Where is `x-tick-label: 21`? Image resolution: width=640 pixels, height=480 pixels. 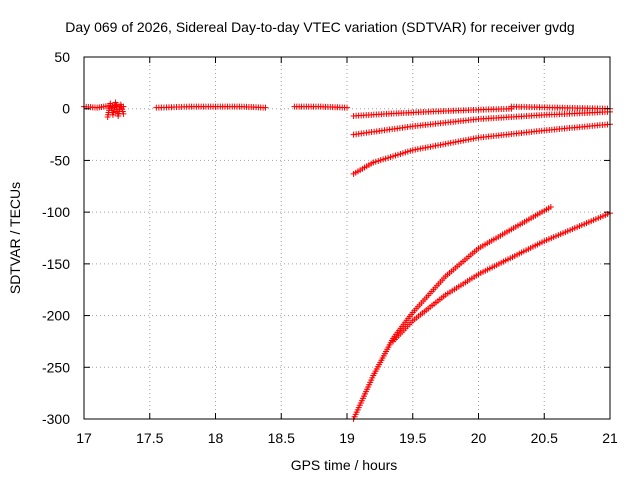 x-tick-label: 21 is located at coordinates (610, 438).